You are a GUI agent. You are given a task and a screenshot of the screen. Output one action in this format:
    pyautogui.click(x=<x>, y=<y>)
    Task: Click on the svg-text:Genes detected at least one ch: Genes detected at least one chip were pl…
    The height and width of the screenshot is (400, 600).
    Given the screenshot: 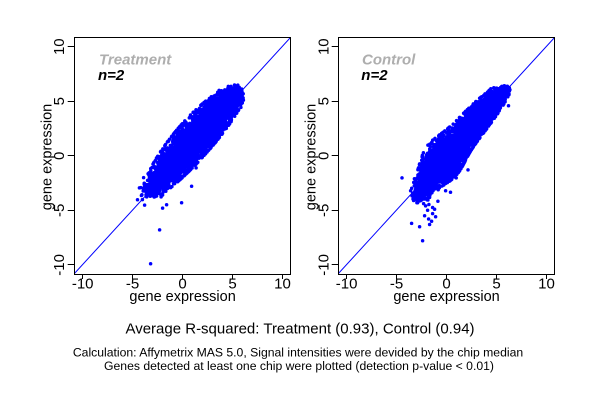 What is the action you would take?
    pyautogui.click(x=299, y=366)
    